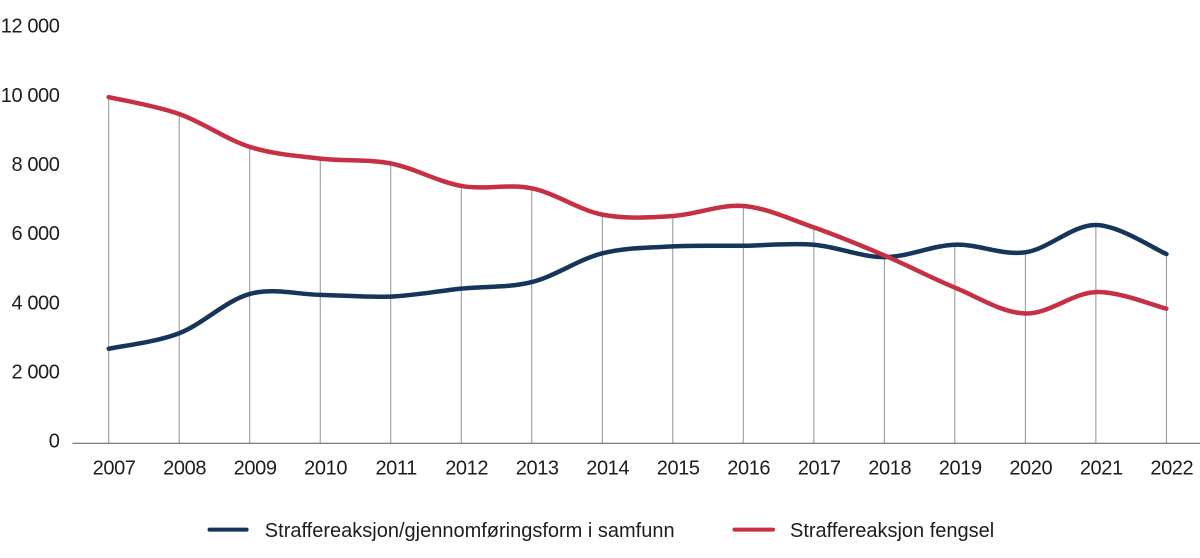  Describe the element at coordinates (35, 372) in the screenshot. I see `svg-text: 2 000` at that location.